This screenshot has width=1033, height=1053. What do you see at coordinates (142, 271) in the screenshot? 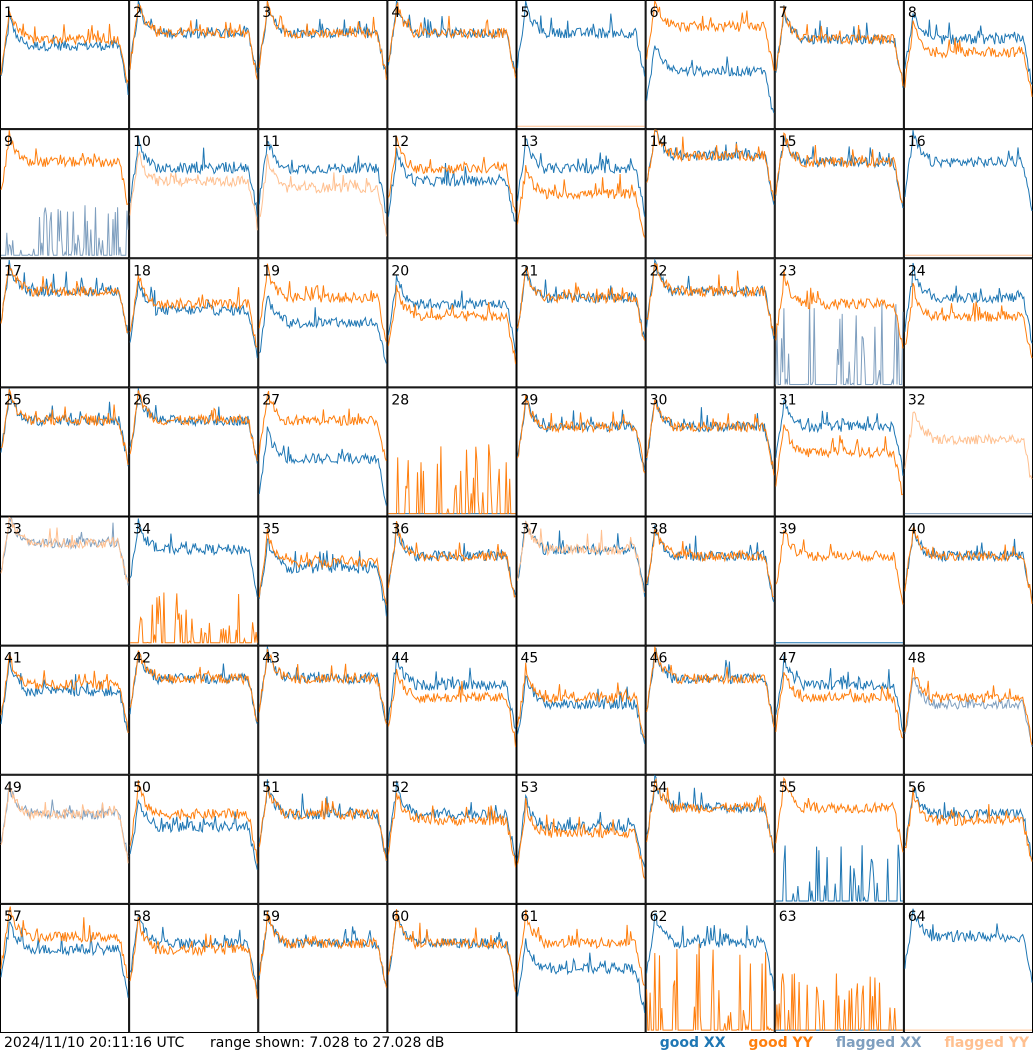
I see `panel-label: 18` at bounding box center [142, 271].